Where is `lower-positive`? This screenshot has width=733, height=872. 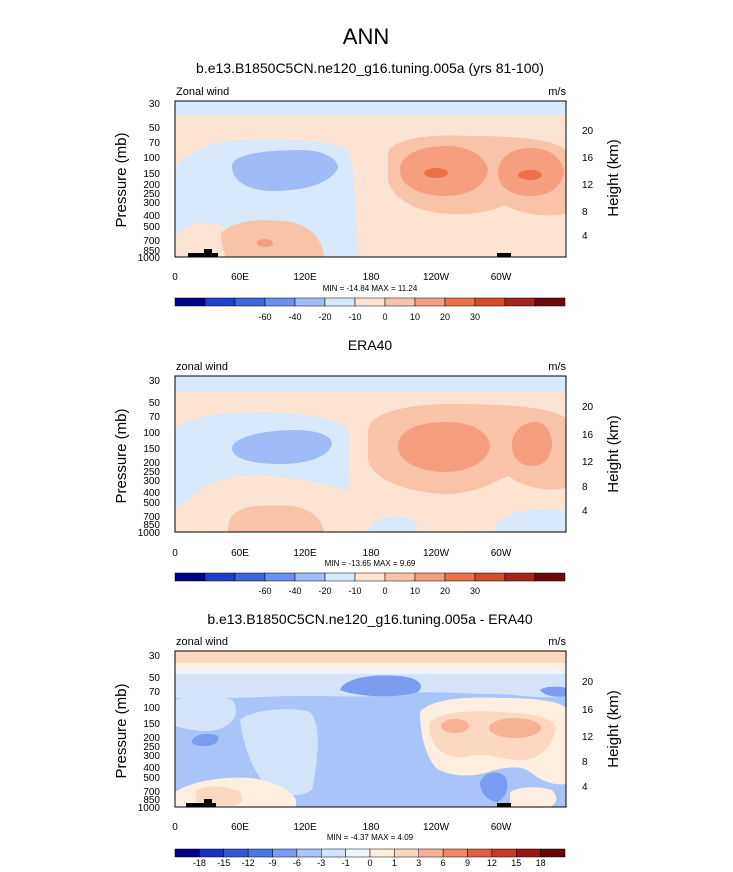 lower-positive is located at coordinates (276, 518).